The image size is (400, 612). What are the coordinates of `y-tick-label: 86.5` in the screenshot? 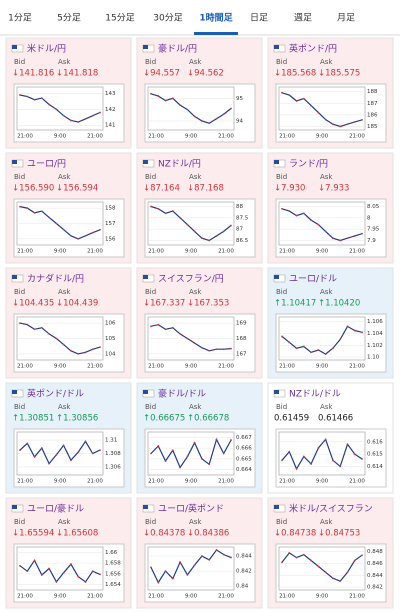 It's located at (242, 241).